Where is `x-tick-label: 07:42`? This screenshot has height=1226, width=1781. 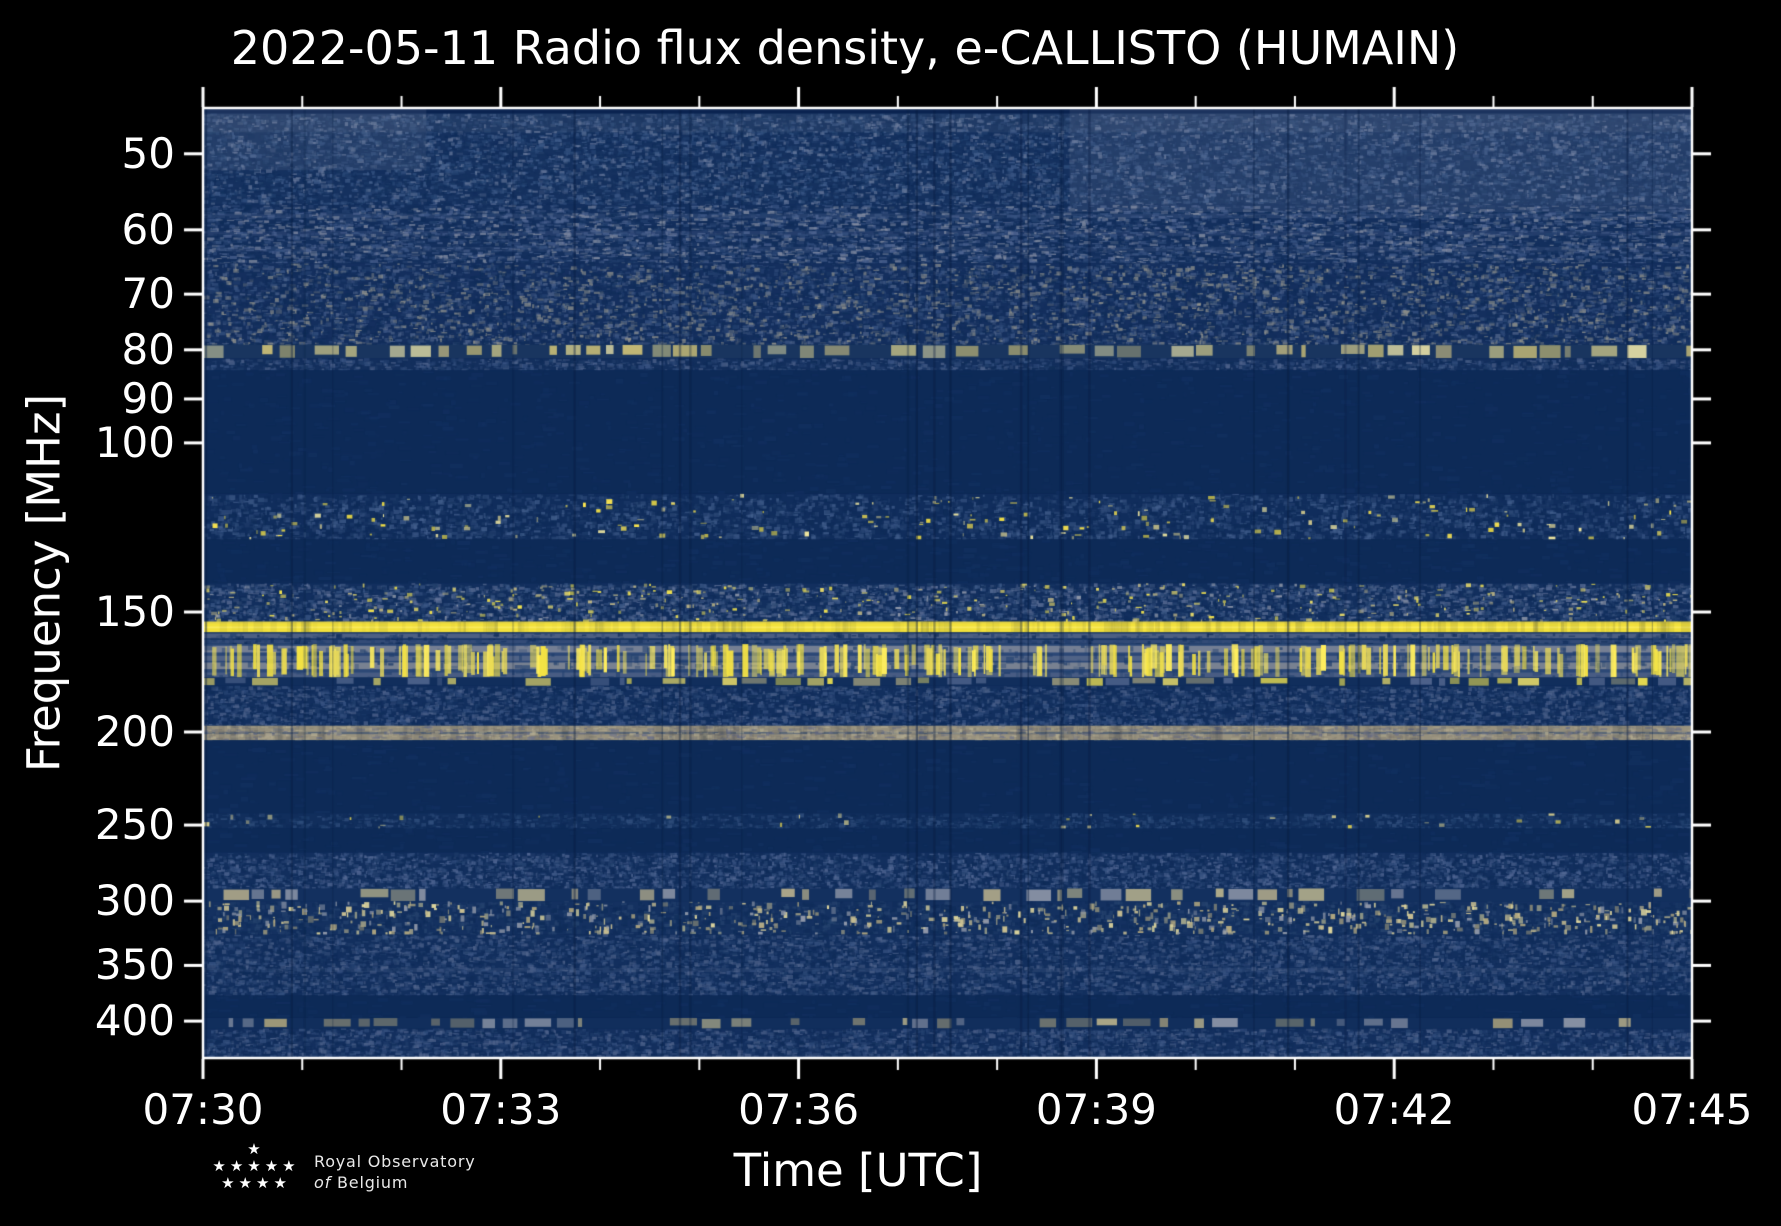 x-tick-label: 07:42 is located at coordinates (1394, 1109).